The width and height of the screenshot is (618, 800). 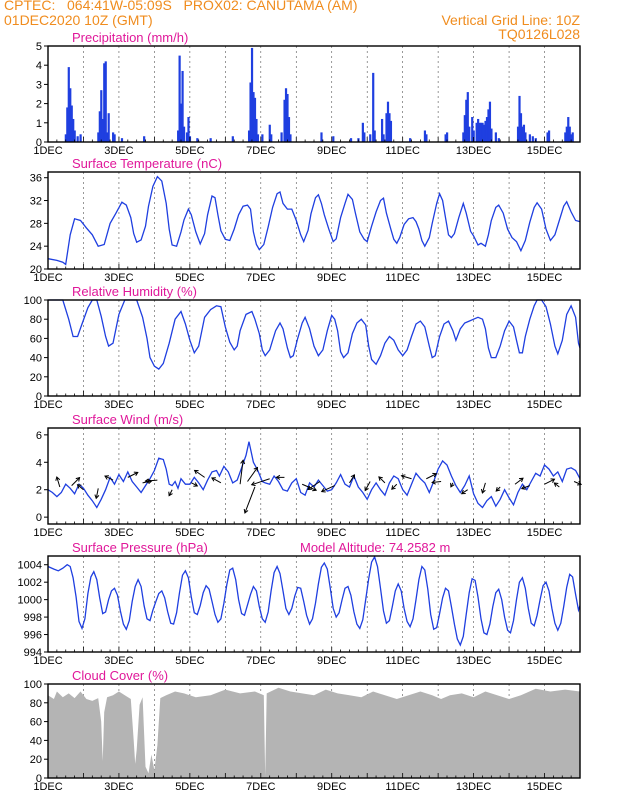 What do you see at coordinates (39, 85) in the screenshot?
I see `y-tick-label: 3` at bounding box center [39, 85].